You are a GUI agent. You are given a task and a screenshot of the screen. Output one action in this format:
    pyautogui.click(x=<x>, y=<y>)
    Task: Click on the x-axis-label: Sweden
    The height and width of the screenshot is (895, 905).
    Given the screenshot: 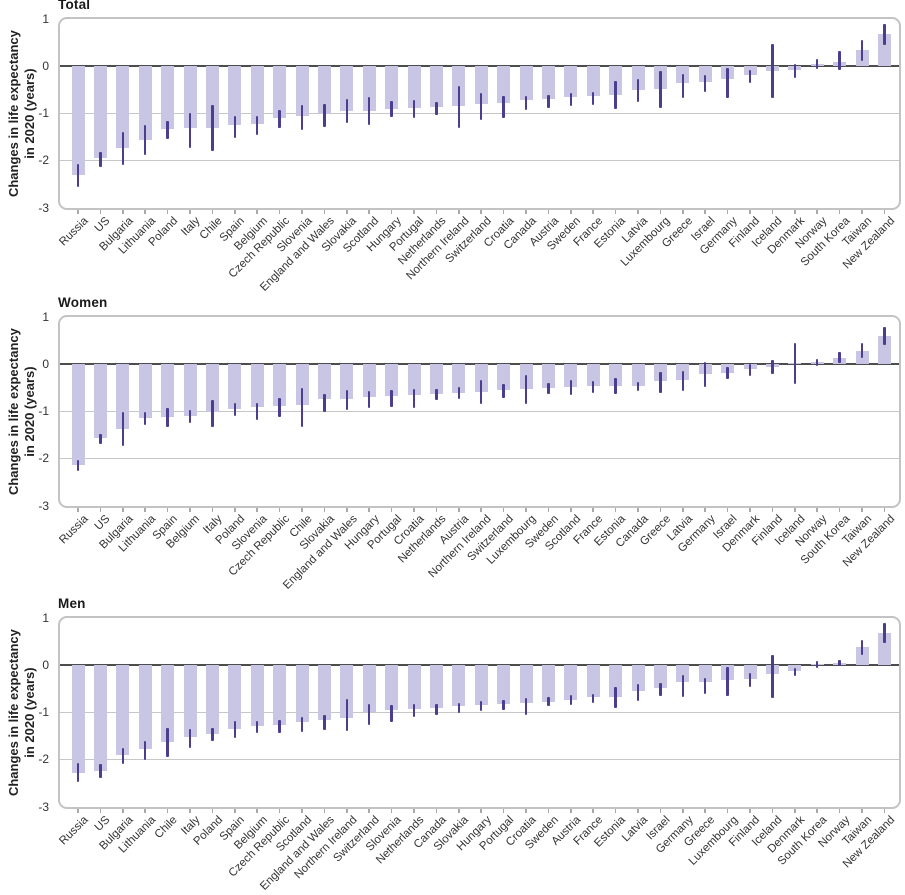 What is the action you would take?
    pyautogui.click(x=564, y=234)
    